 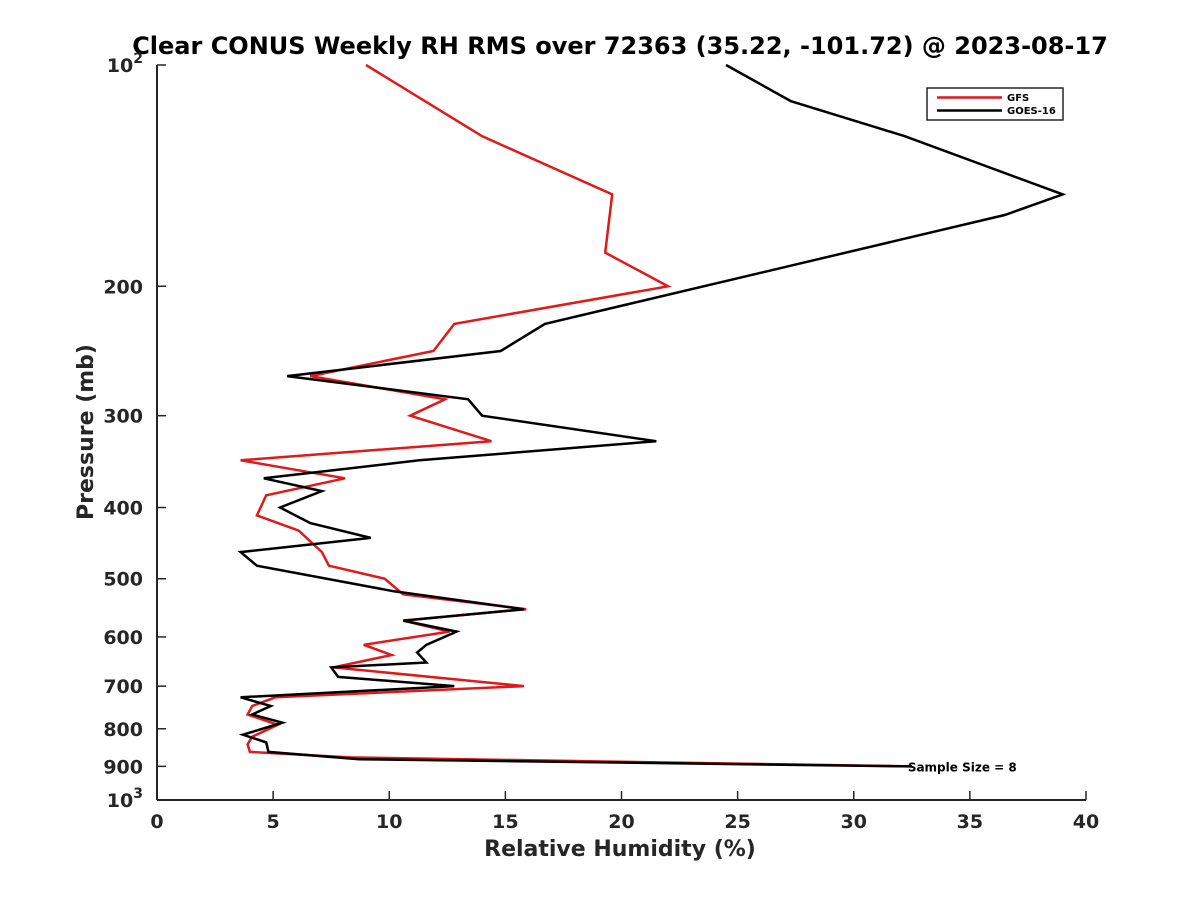 What do you see at coordinates (125, 64) in the screenshot?
I see `y-tick-label: 10²` at bounding box center [125, 64].